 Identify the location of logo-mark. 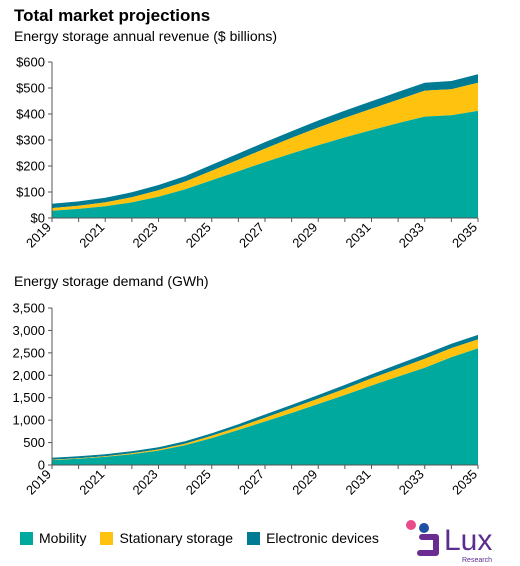
(428, 545).